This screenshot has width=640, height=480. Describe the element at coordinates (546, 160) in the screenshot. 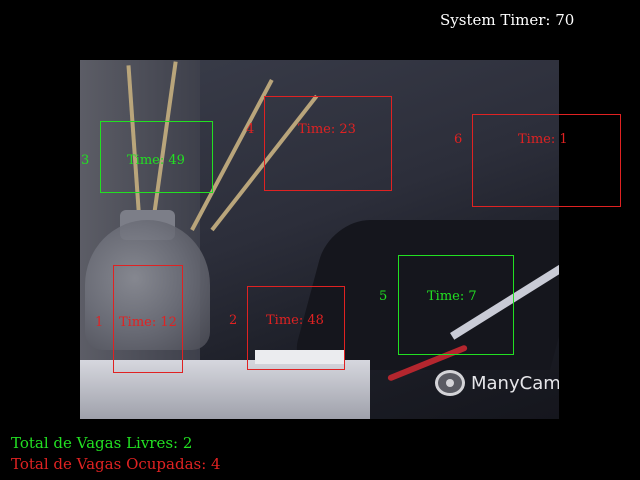

I see `parking-spot-6-box` at that location.